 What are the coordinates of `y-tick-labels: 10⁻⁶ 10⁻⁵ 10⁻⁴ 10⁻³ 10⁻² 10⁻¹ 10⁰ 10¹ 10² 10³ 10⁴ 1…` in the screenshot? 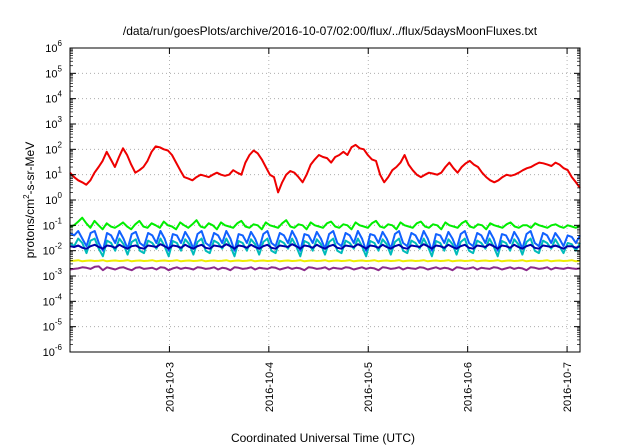 It's located at (53, 199).